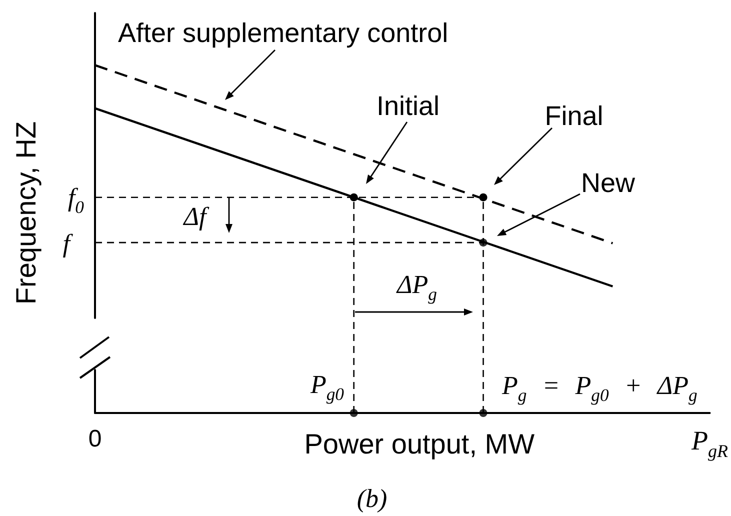  I want to click on annotation: Final, so click(574, 116).